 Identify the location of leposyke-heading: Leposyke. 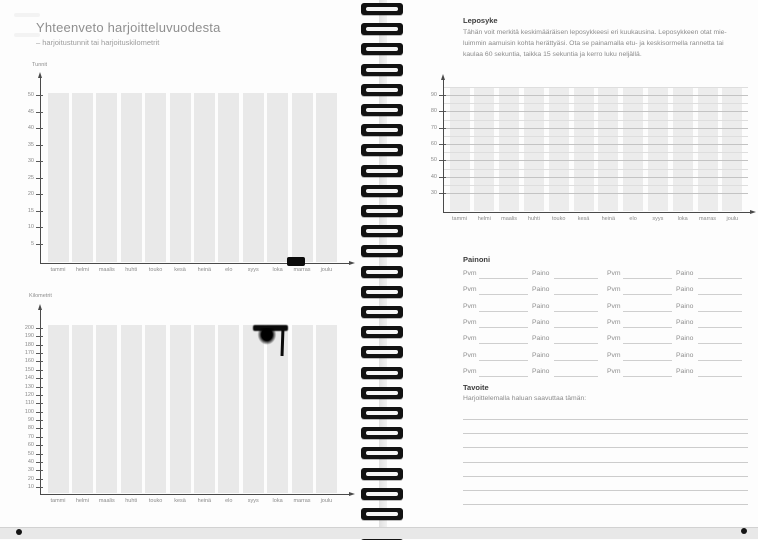
(480, 20).